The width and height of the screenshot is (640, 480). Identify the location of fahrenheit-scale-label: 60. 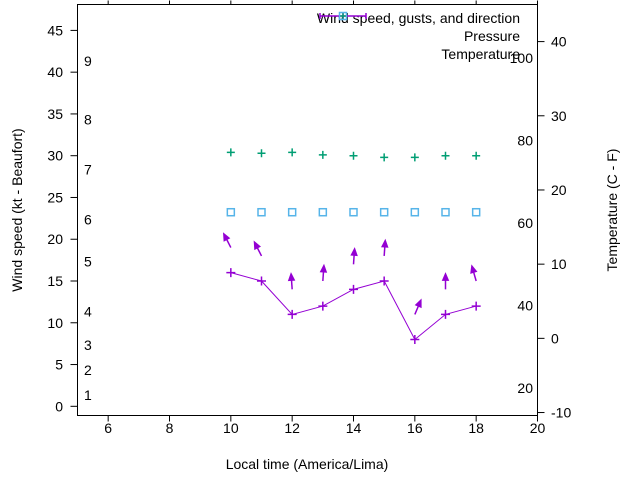
(525, 223).